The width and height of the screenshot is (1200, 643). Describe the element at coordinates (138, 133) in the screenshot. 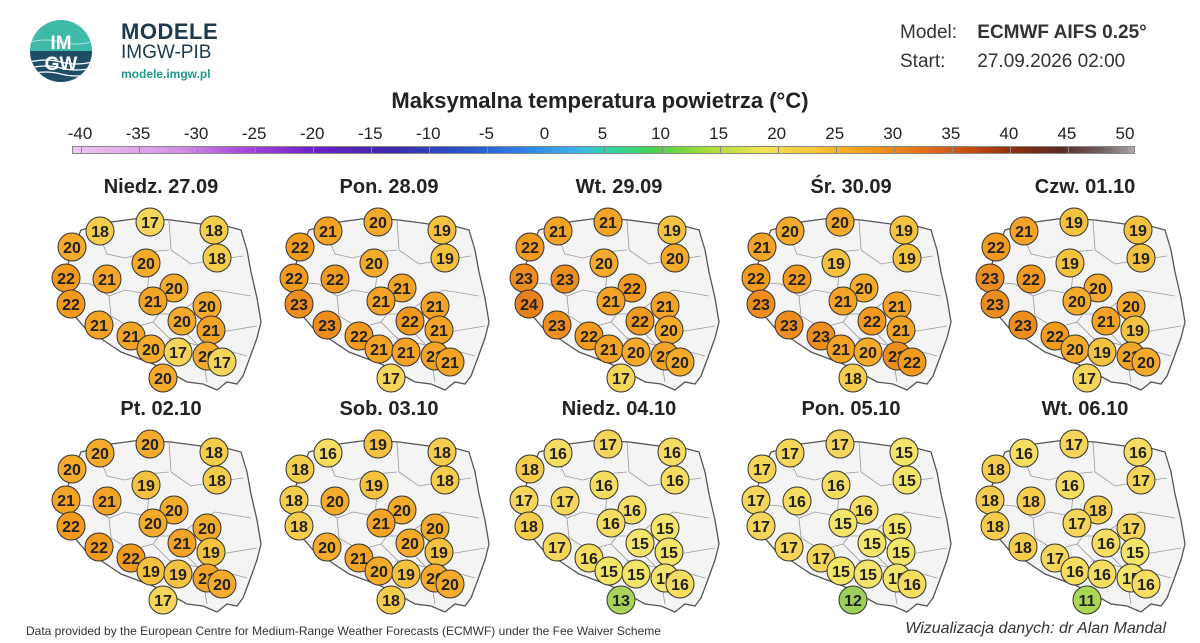

I see `colorbar-tick-label: -35` at that location.